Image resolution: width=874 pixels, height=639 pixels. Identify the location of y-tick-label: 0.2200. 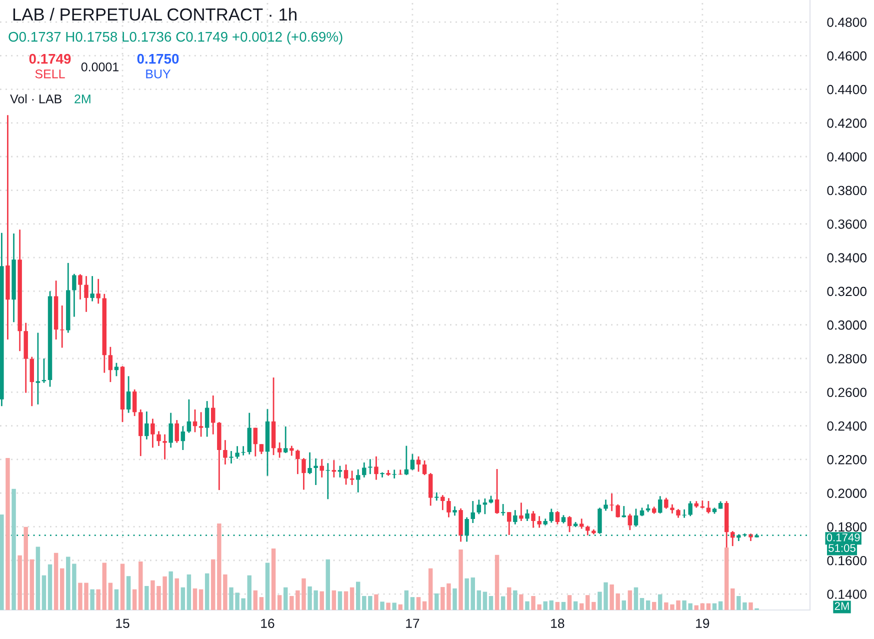
(847, 459).